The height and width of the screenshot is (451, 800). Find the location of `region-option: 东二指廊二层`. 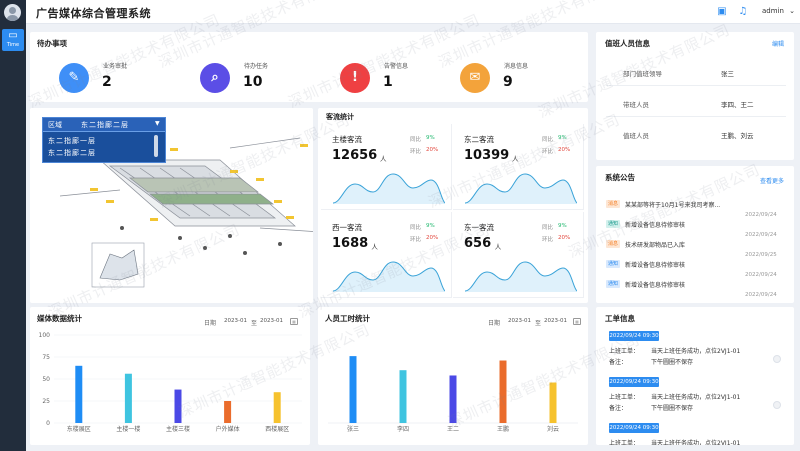

region-option: 东二指廊二层 is located at coordinates (72, 153).